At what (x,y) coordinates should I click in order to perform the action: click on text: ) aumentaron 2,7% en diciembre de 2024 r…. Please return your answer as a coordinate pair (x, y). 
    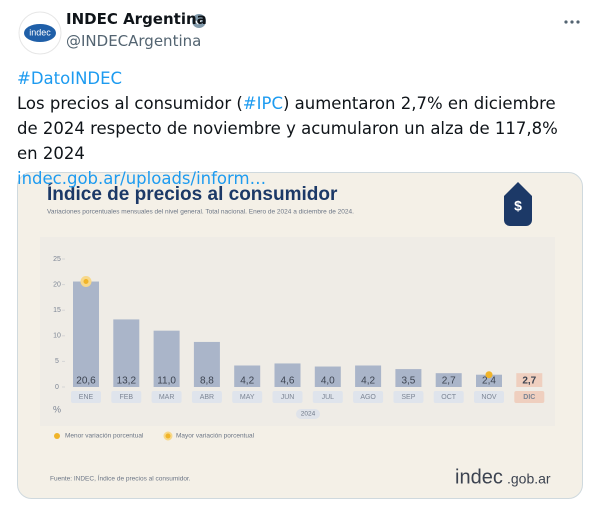
    Looking at the image, I should click on (287, 128).